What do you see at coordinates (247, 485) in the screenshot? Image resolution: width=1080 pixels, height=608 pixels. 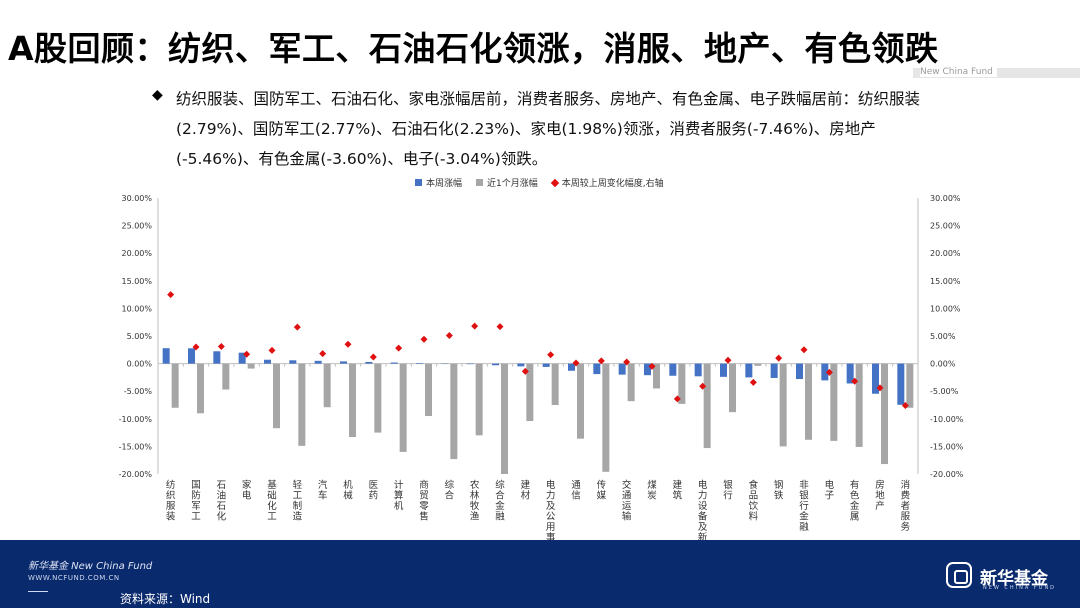 I see `x-category-label: 家` at bounding box center [247, 485].